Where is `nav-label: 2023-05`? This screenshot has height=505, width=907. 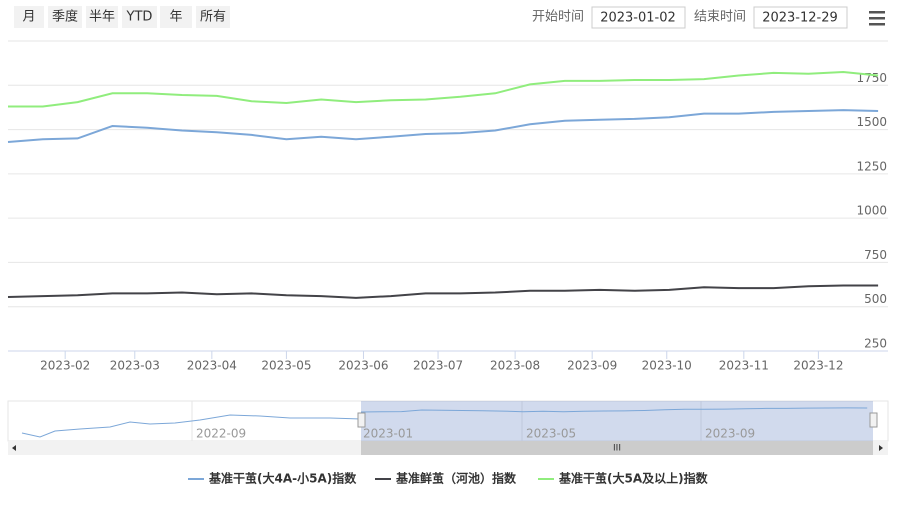
nav-label: 2023-05 is located at coordinates (551, 434).